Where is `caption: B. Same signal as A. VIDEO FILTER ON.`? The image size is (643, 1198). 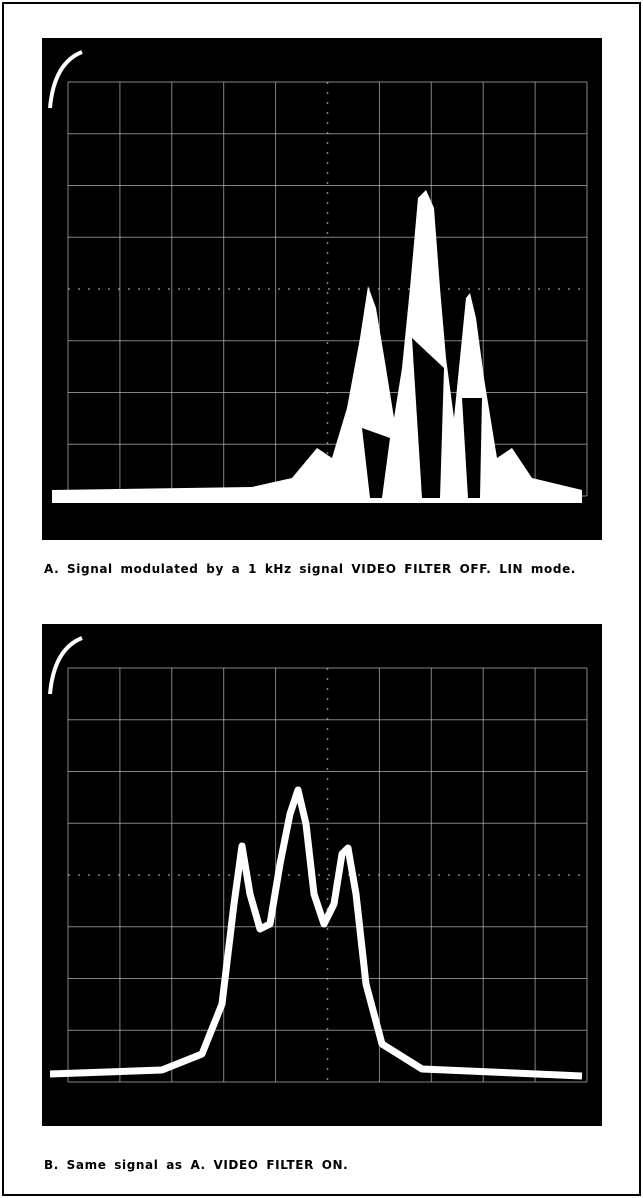
caption: B. Same signal as A. VIDEO FILTER ON. is located at coordinates (196, 1165).